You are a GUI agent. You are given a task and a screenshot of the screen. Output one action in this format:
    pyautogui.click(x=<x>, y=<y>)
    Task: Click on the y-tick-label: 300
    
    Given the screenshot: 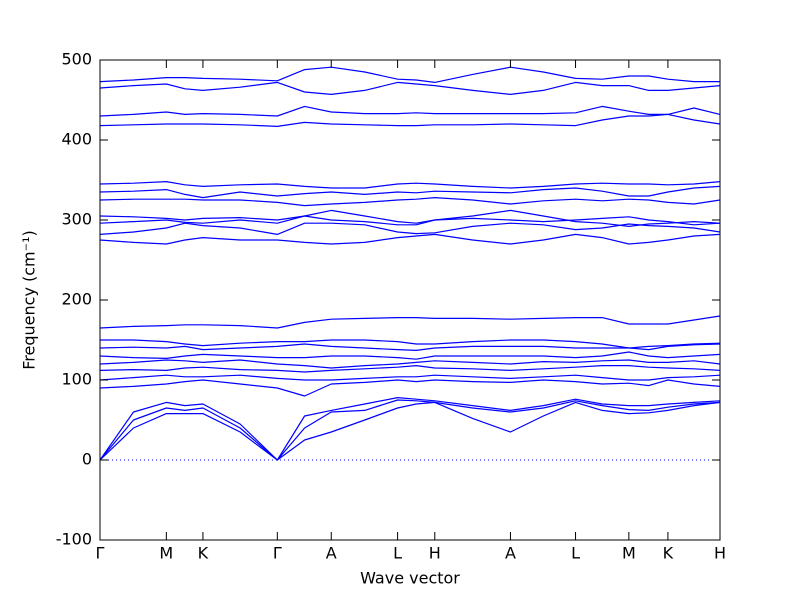 What is the action you would take?
    pyautogui.click(x=76, y=219)
    